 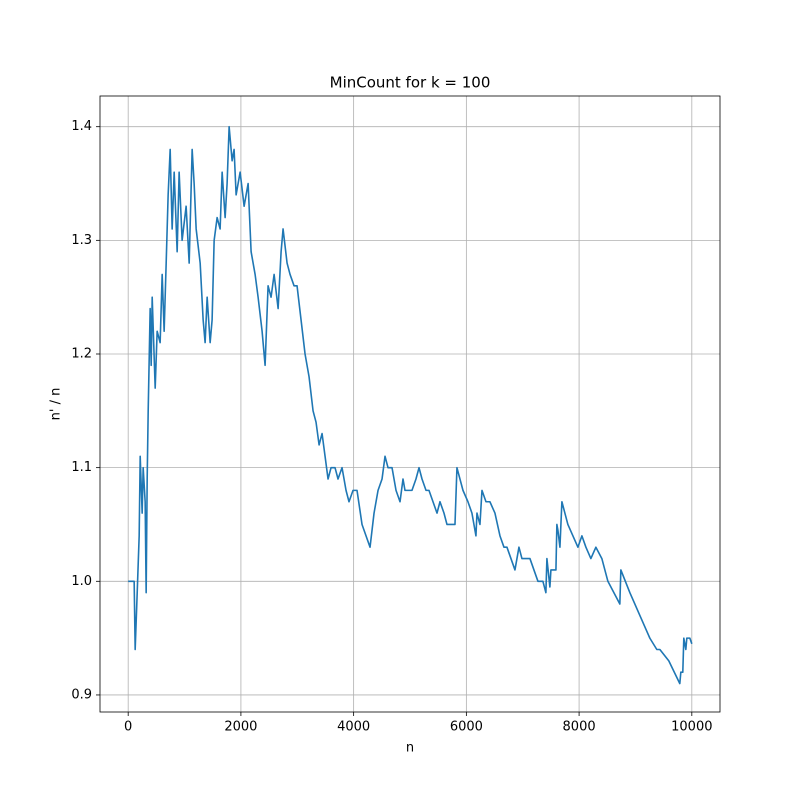 I want to click on x-tick-label: 6000, so click(x=466, y=727).